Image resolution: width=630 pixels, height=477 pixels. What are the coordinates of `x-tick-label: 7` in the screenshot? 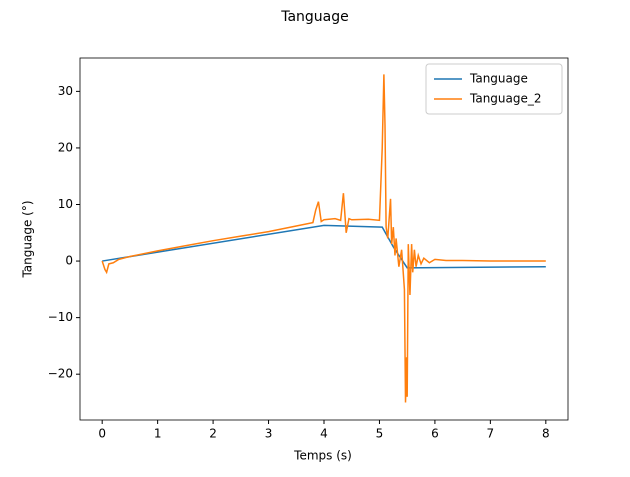 It's located at (491, 434).